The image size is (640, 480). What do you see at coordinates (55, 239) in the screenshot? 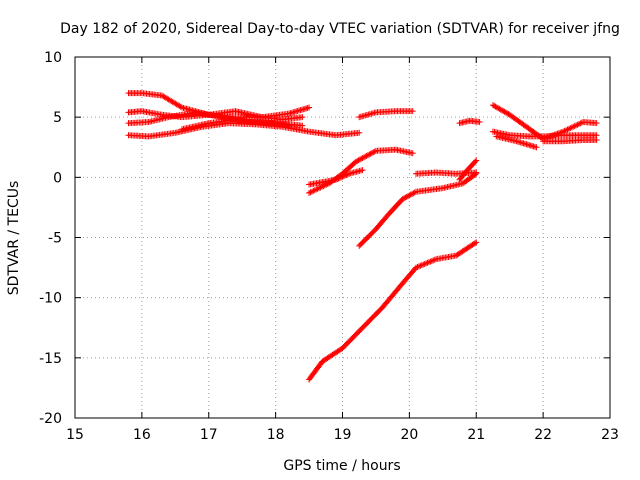
I see `y-tick-label: -5` at bounding box center [55, 239].